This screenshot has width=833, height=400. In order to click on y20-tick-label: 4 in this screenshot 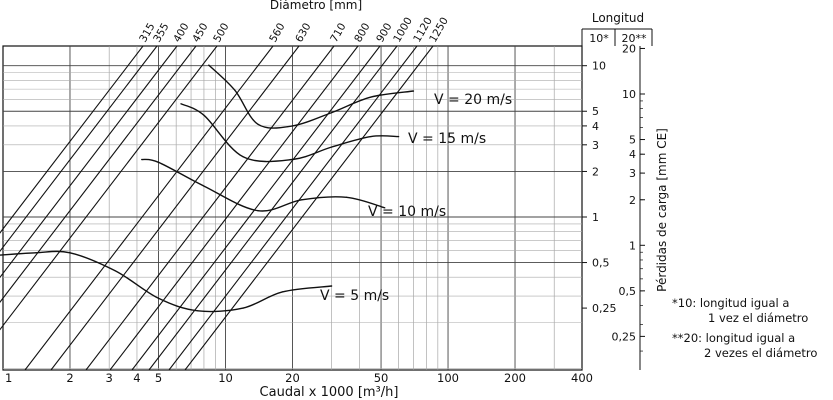, I will do `click(632, 154)`.